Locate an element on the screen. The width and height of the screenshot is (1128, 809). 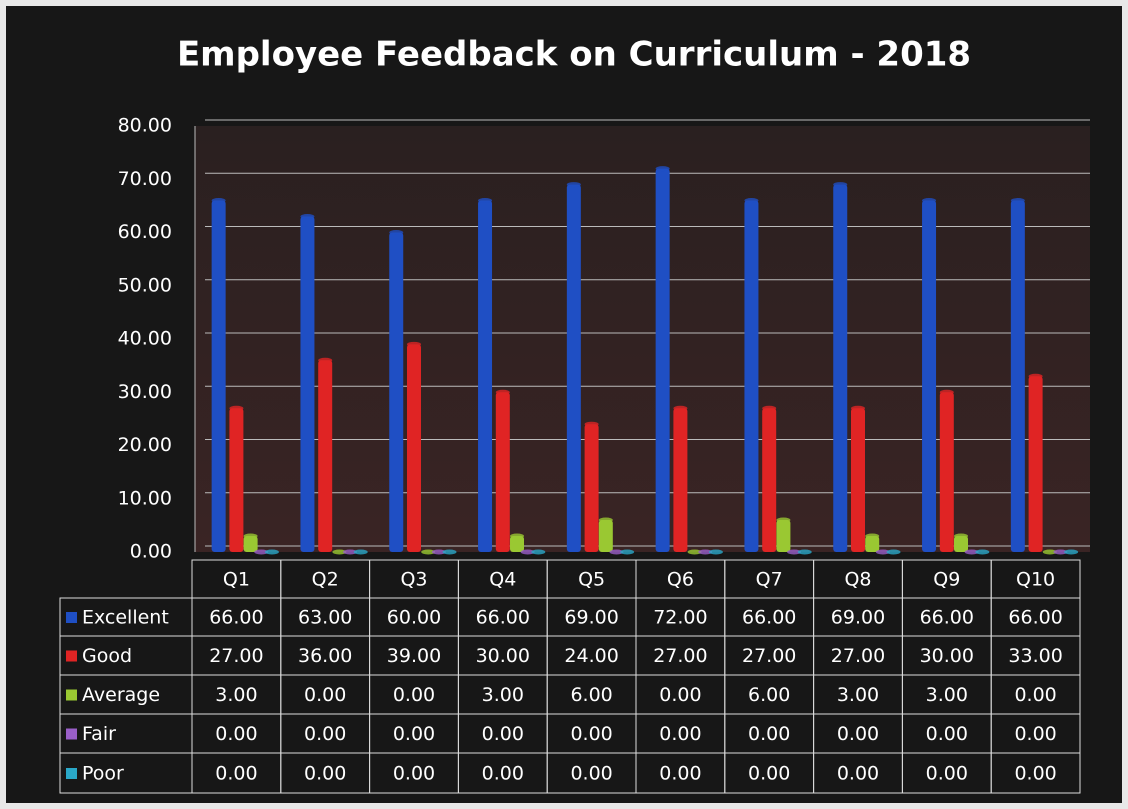
x-tick-label: Q9 is located at coordinates (946, 580).